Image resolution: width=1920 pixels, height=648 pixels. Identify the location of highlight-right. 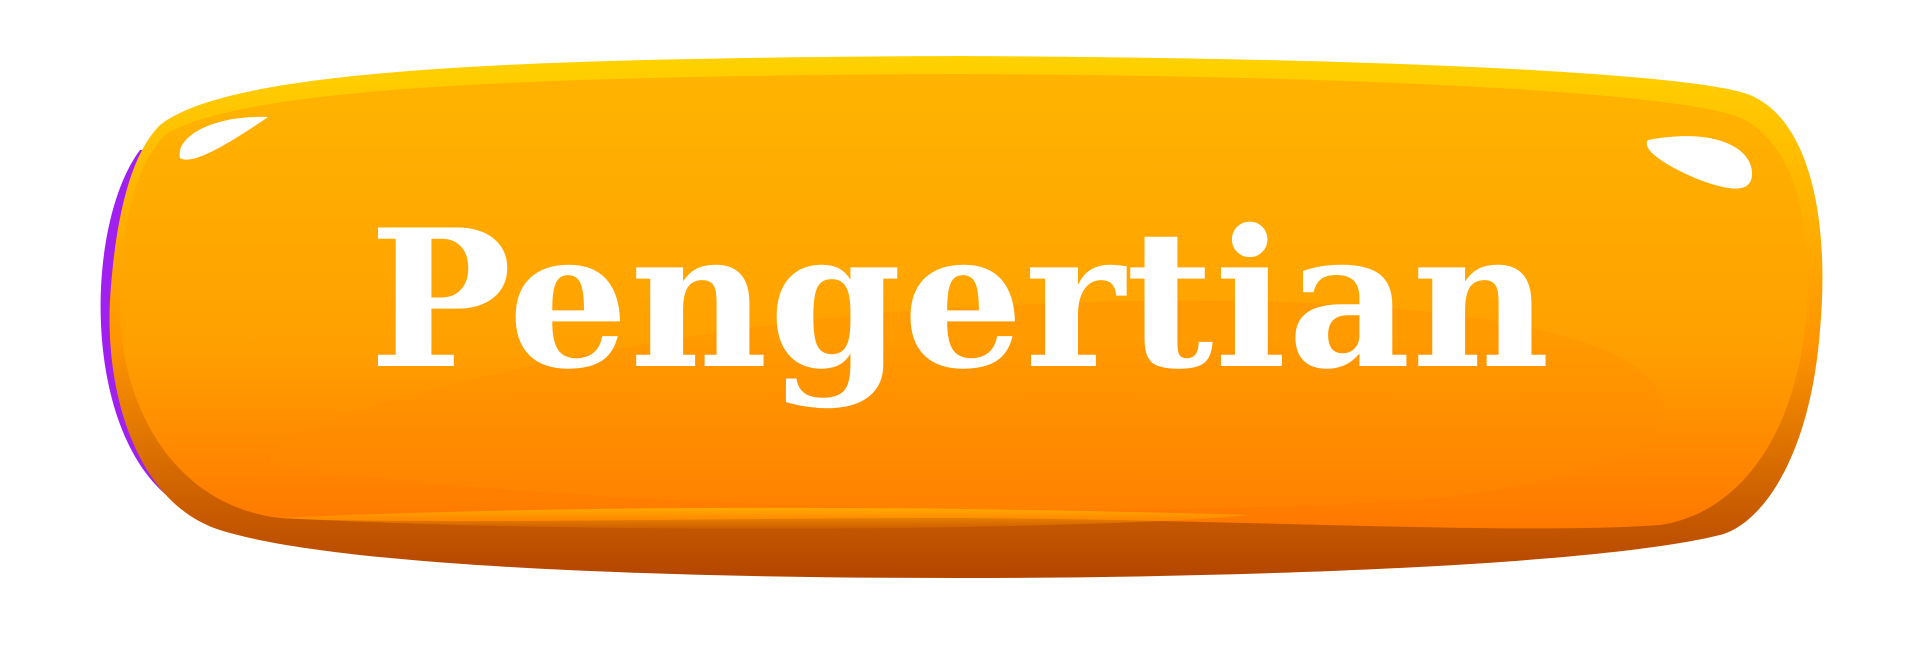
(1699, 162).